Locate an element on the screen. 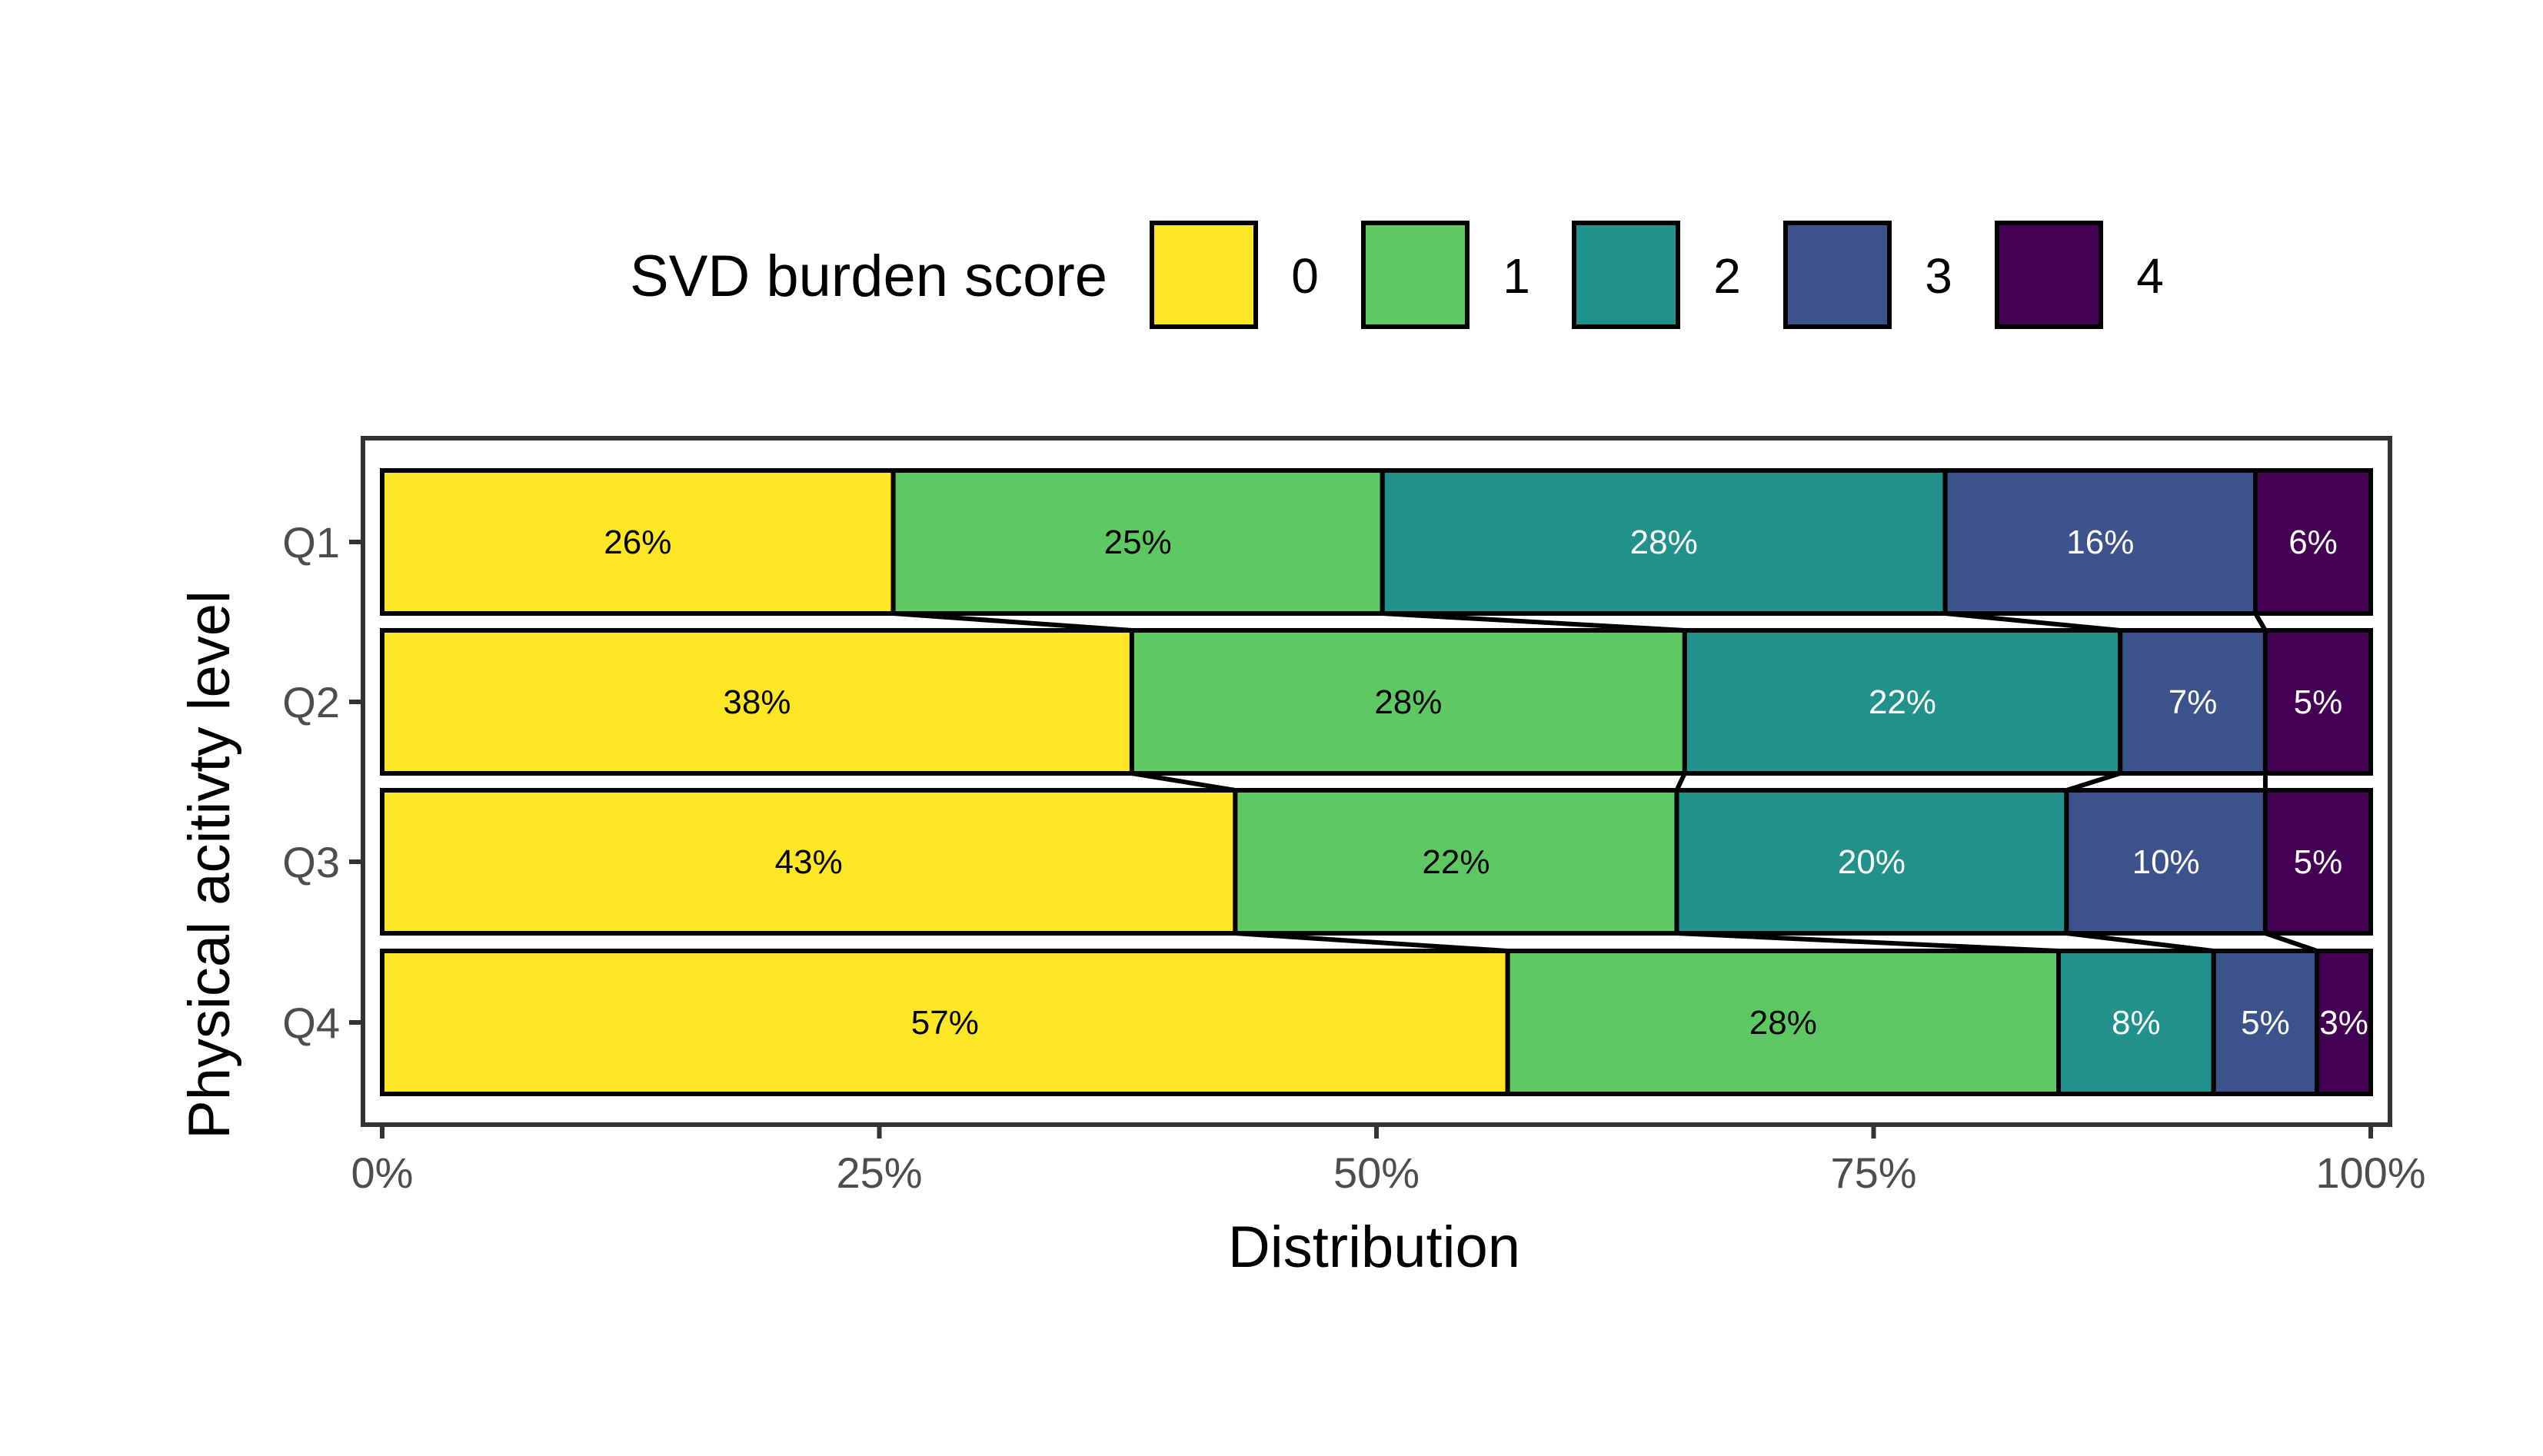 Image resolution: width=2543 pixels, height=1456 pixels. data-label-Q1-score-1: 25% is located at coordinates (1138, 542).